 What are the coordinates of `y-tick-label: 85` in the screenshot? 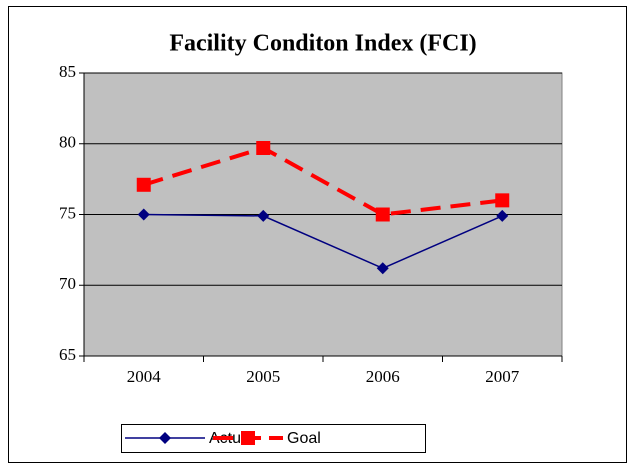 It's located at (67, 71).